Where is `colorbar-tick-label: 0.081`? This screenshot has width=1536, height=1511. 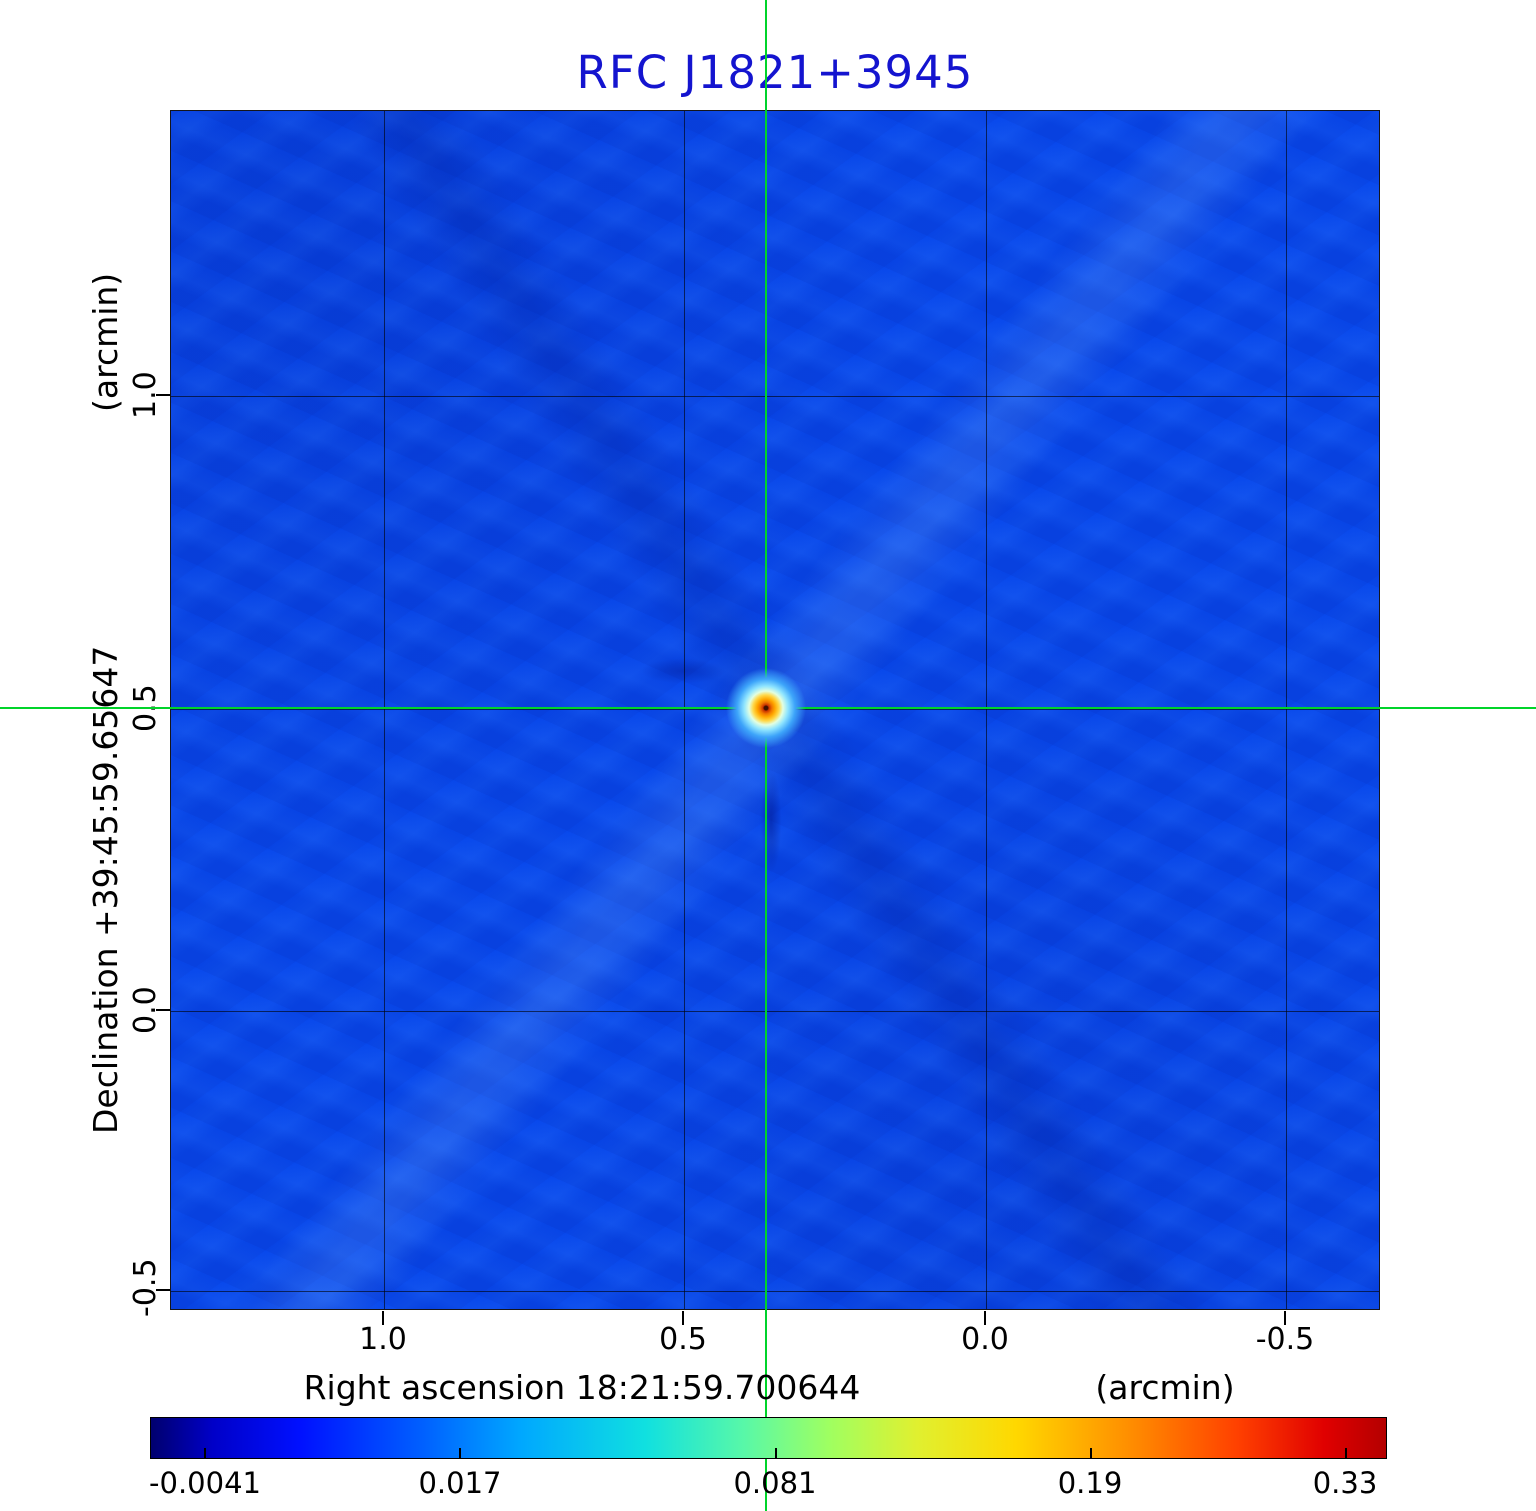 colorbar-tick-label: 0.081 is located at coordinates (775, 1483).